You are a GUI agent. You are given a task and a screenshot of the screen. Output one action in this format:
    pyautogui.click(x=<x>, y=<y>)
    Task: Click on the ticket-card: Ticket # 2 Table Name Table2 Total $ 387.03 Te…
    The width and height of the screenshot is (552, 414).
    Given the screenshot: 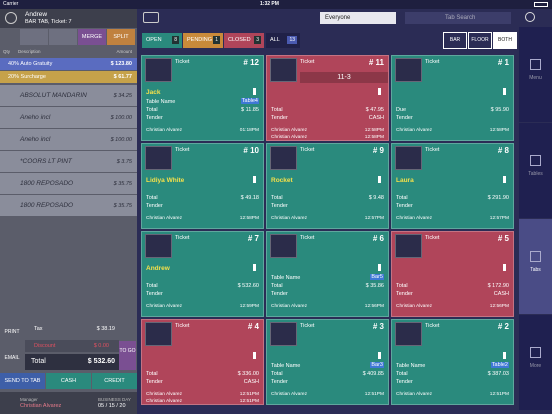 What is the action you would take?
    pyautogui.click(x=452, y=362)
    